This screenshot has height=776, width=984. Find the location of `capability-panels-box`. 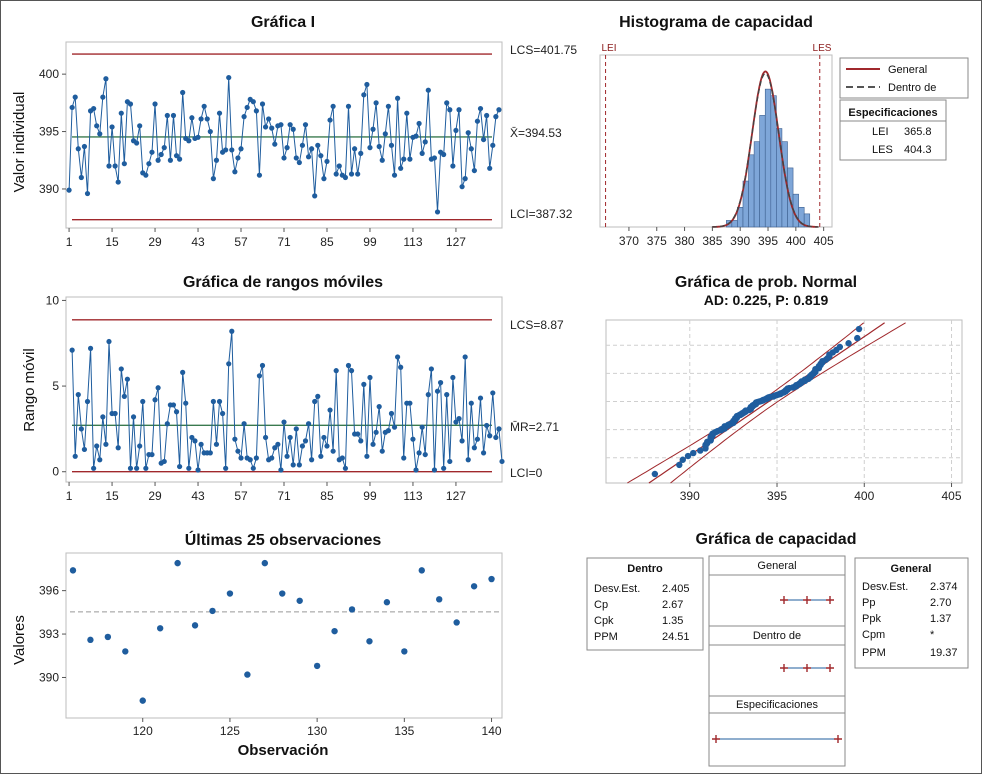

capability-panels-box is located at coordinates (777, 661).